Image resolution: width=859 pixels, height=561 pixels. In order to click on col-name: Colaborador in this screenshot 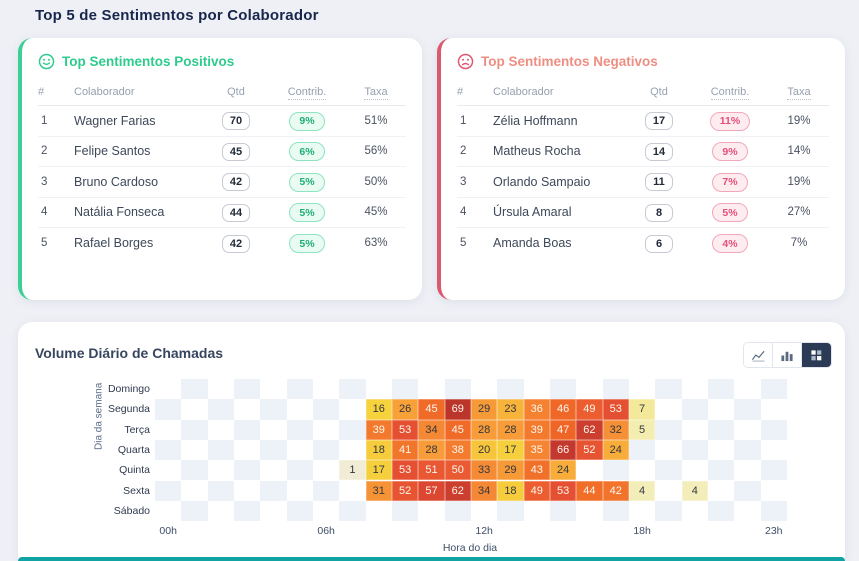, I will do `click(523, 92)`.